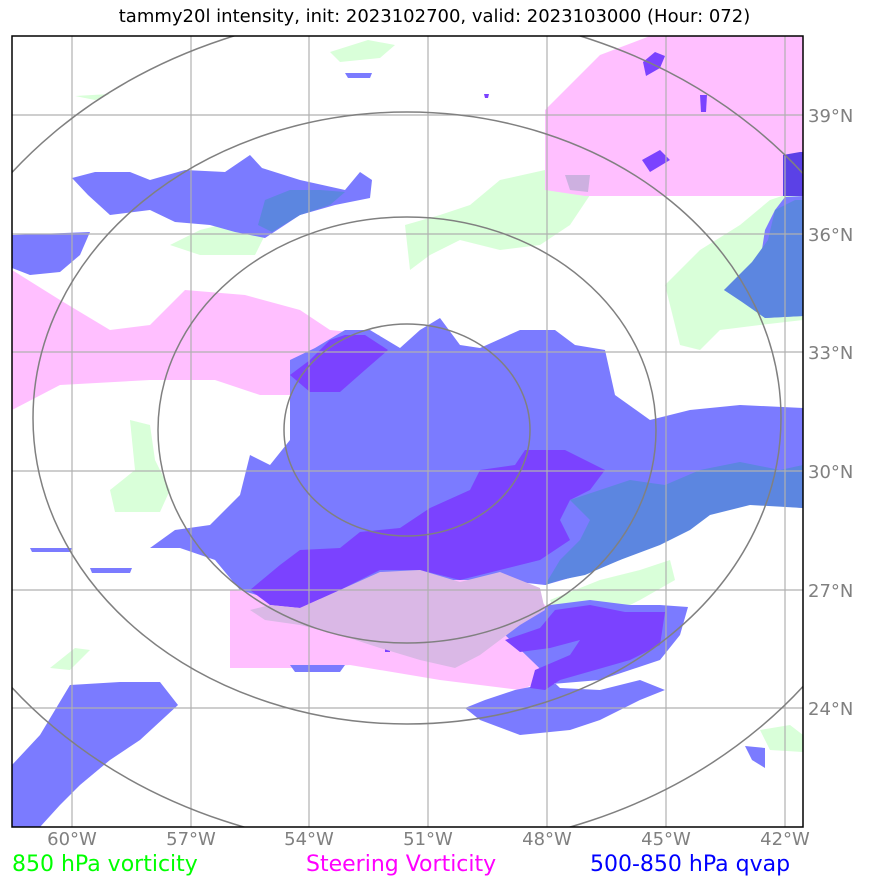 This screenshot has width=869, height=891. Describe the element at coordinates (830, 591) in the screenshot. I see `lat-tick-label: 27°N` at that location.